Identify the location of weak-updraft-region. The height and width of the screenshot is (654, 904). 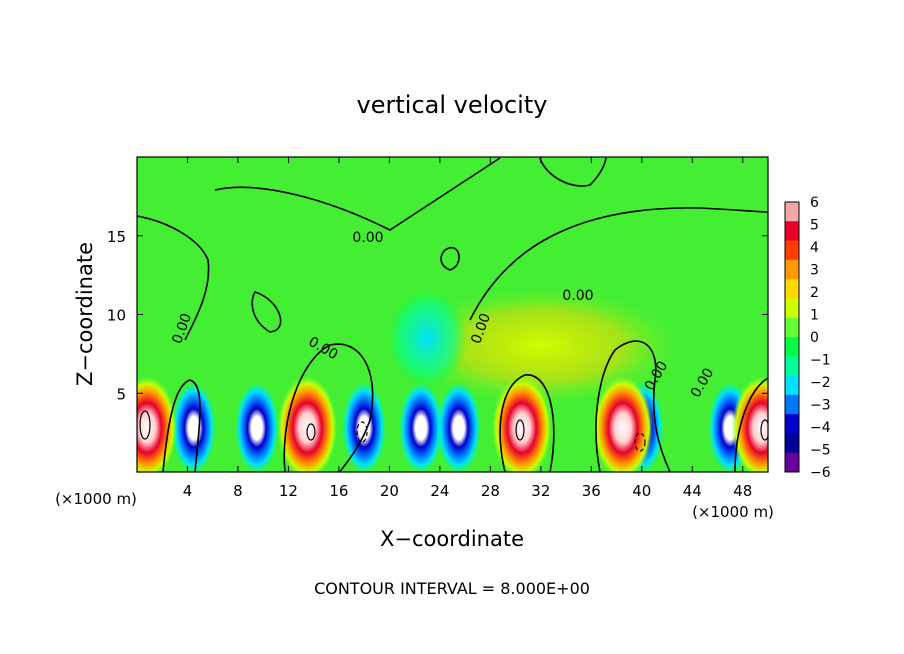
(540, 346).